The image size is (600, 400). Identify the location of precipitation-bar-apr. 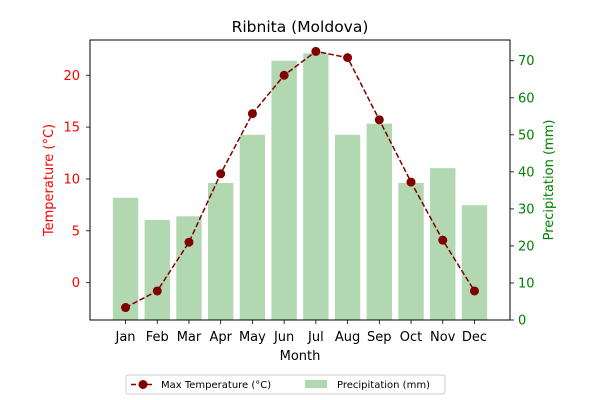
(221, 251).